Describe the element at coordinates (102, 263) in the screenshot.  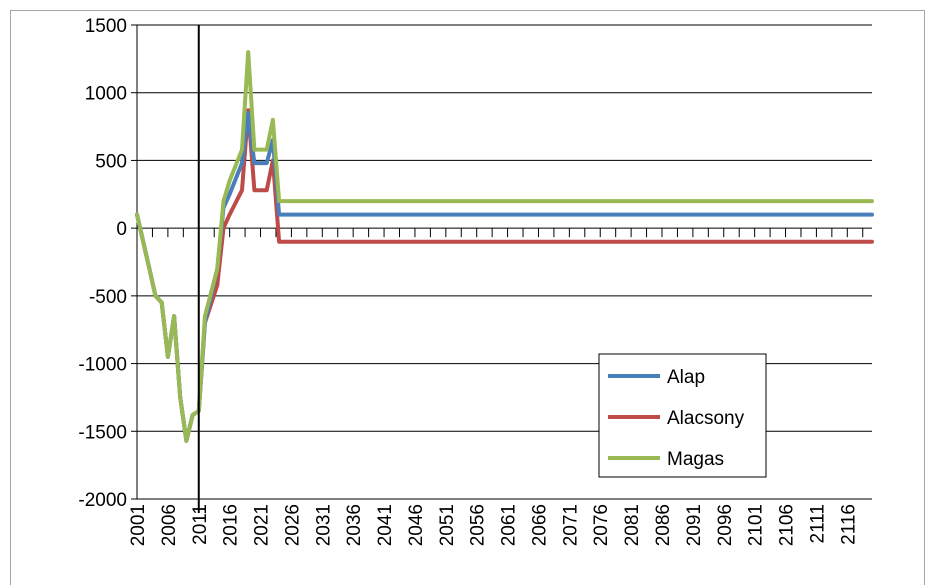
I see `y-tick-labels: 1500 1000 500 0 -500 -1000 -1500 -2000` at that location.